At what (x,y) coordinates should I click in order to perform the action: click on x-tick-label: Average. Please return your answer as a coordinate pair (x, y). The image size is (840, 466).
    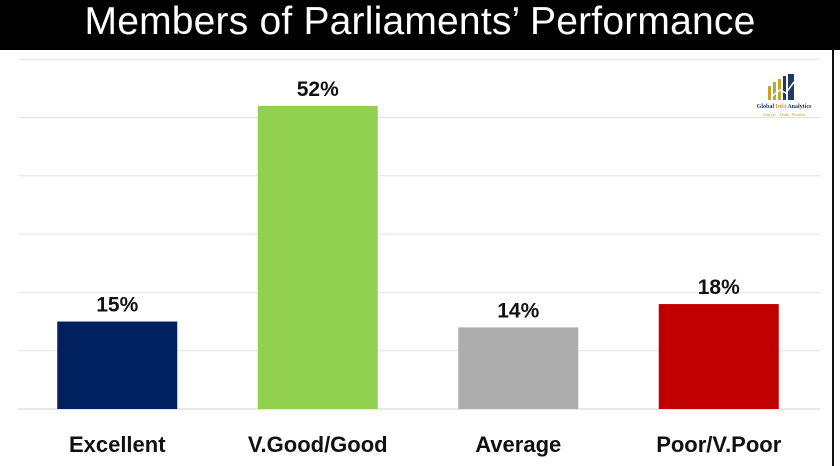
    Looking at the image, I should click on (518, 444).